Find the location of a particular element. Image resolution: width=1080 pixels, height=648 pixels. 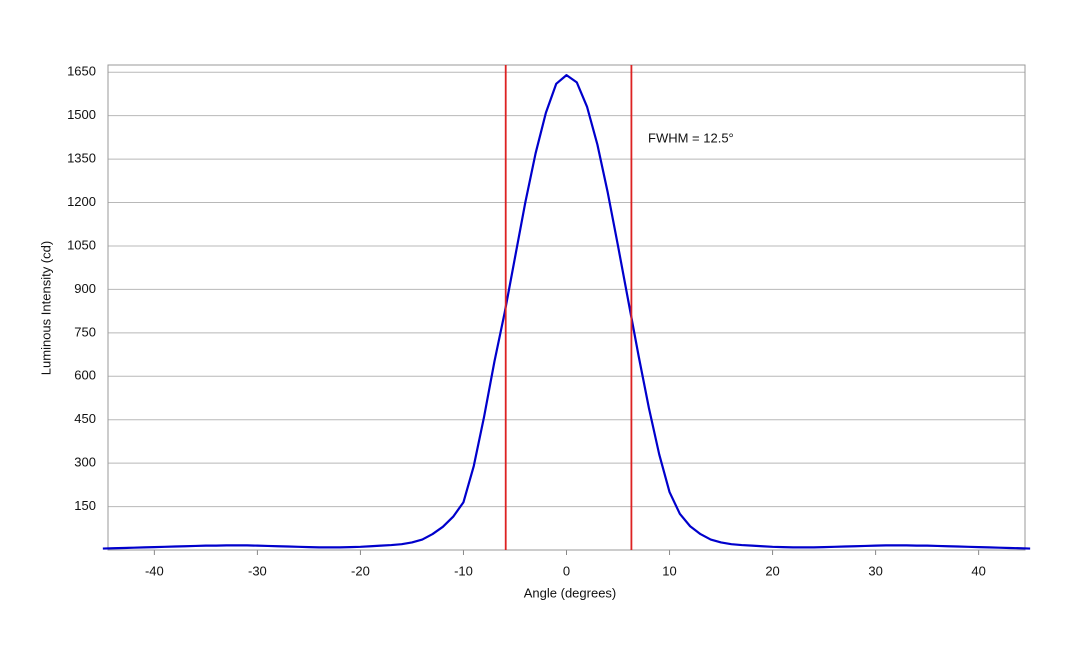

x-tick-label: 10 is located at coordinates (669, 570).